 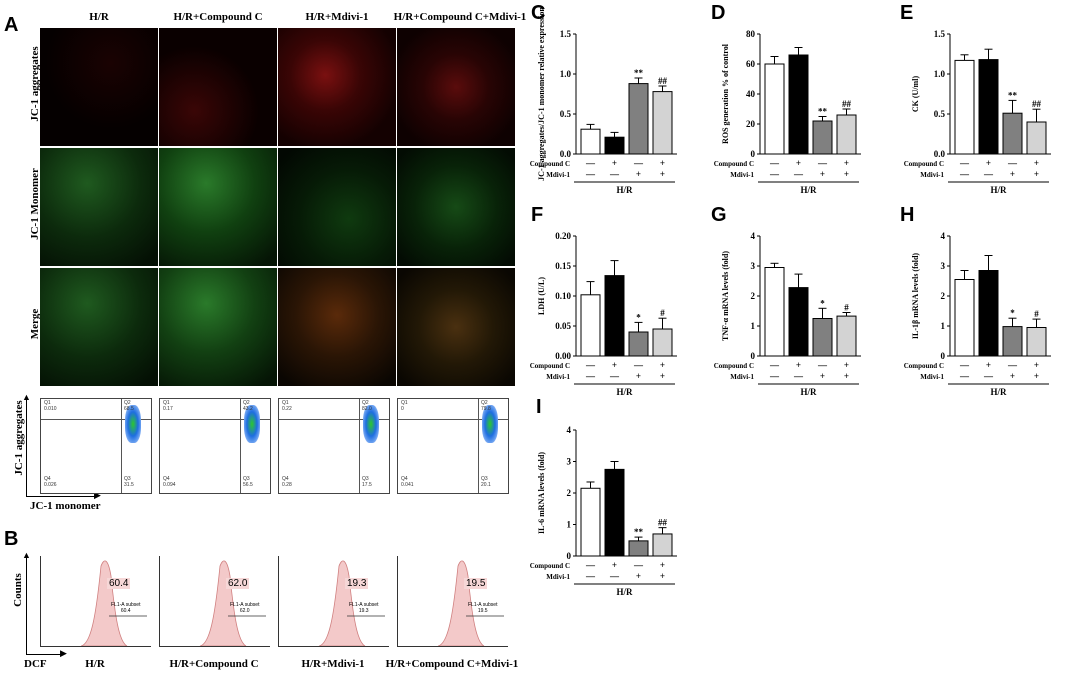 I want to click on panel-label-a: A, so click(x=11, y=25).